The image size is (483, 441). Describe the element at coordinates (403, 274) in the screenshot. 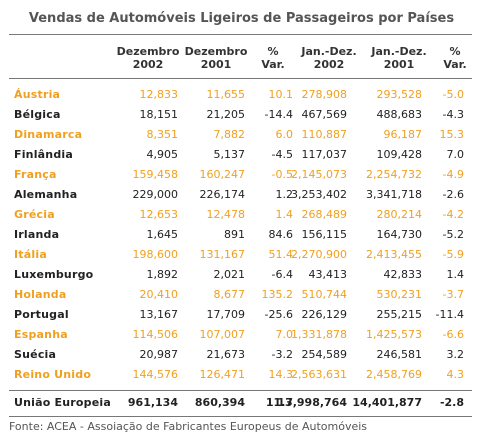

I see `cell-jandez-2001: 42,833` at that location.